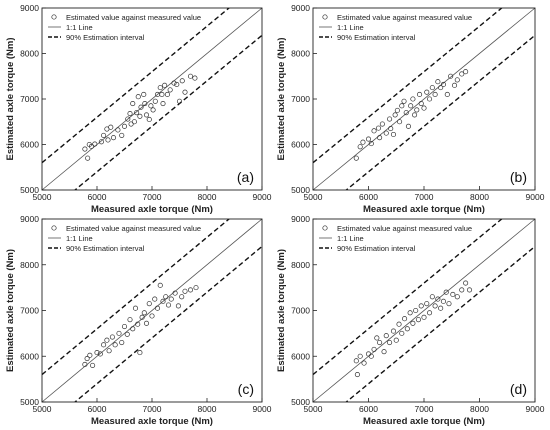 The height and width of the screenshot is (430, 550). What do you see at coordinates (29, 219) in the screenshot?
I see `y-tick-label: 9000` at bounding box center [29, 219].